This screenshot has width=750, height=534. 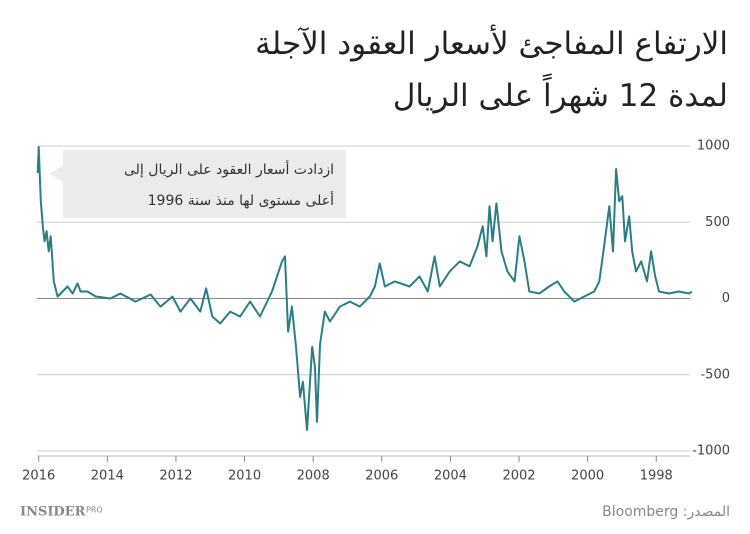 What do you see at coordinates (38, 476) in the screenshot?
I see `x-tick-label: 2016` at bounding box center [38, 476].